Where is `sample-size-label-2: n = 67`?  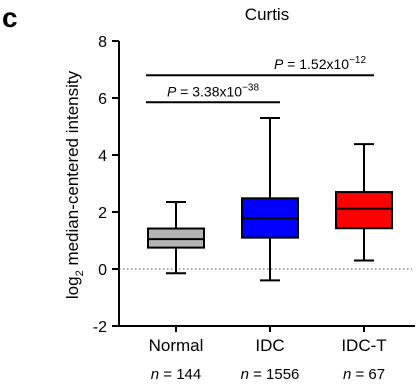 sample-size-label-2: n = 67 is located at coordinates (364, 374).